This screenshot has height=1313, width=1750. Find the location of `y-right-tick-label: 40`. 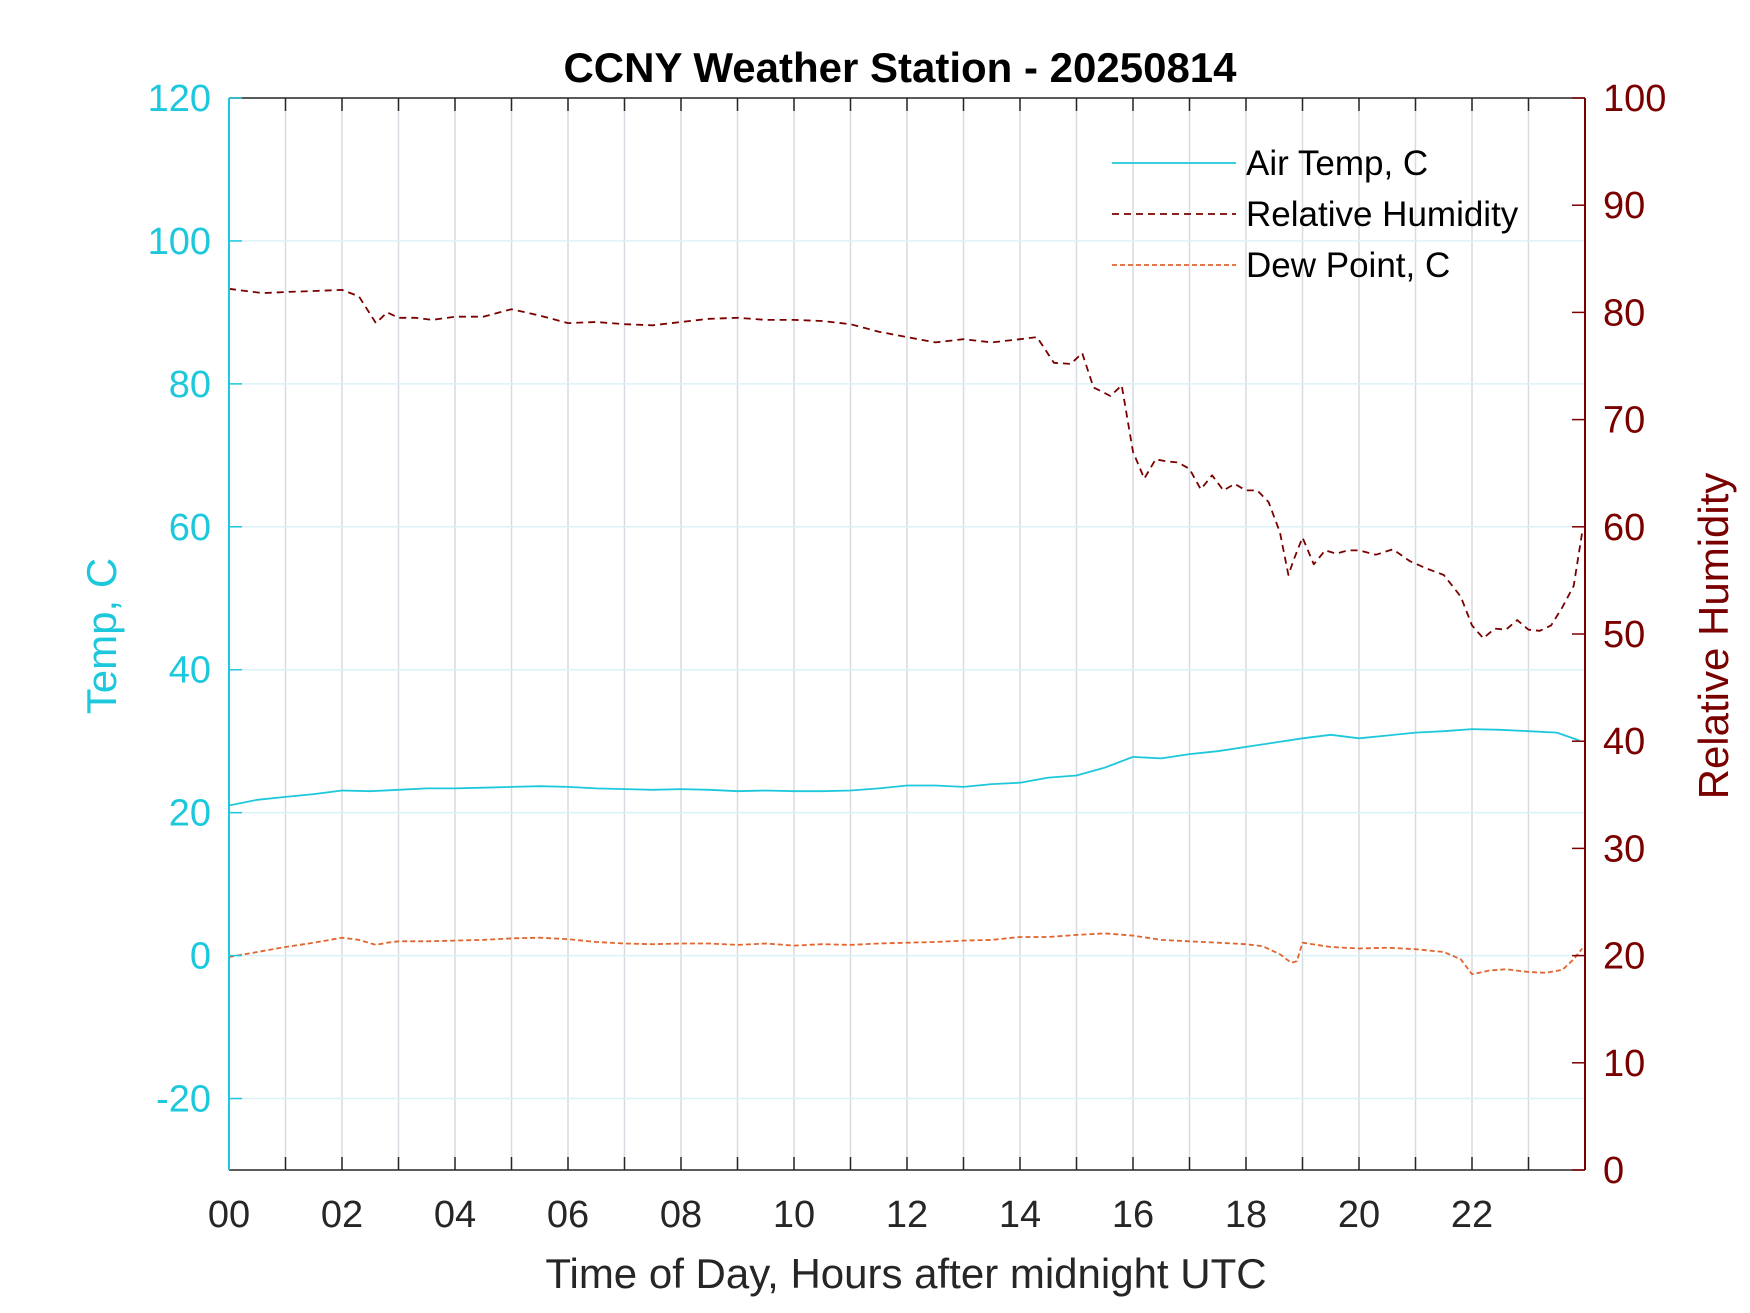

y-right-tick-label: 40 is located at coordinates (1624, 742).